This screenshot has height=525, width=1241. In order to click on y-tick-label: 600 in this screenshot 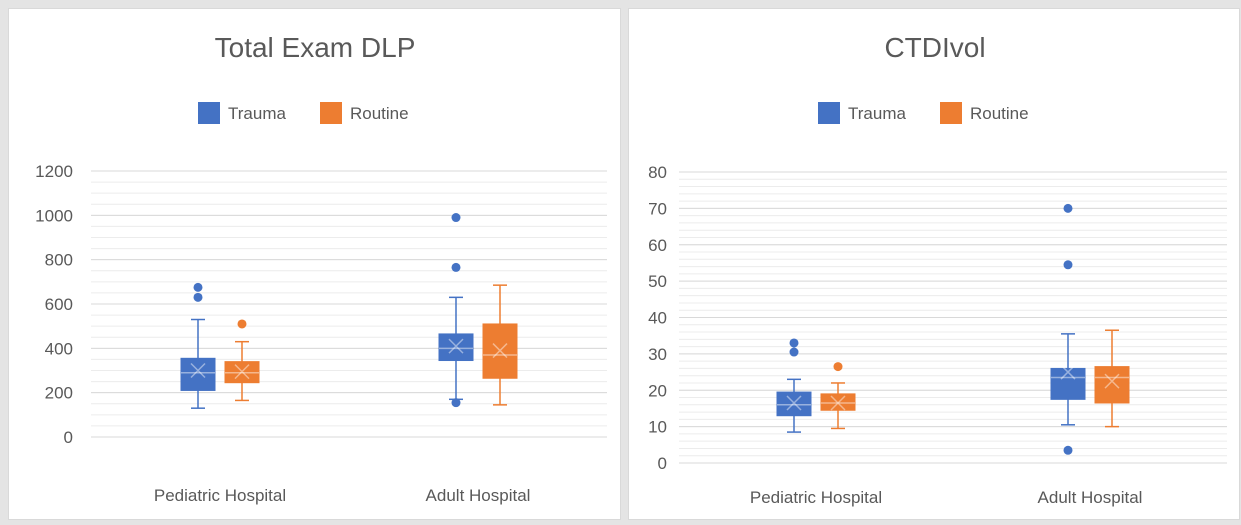, I will do `click(59, 304)`.